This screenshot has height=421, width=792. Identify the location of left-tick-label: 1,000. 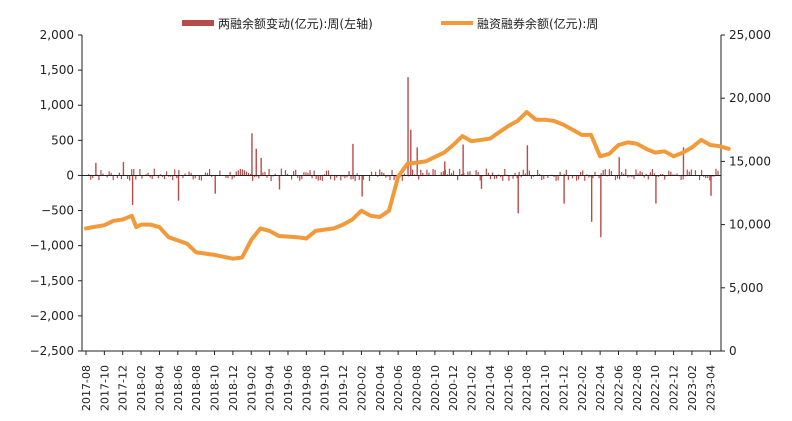
(57, 105).